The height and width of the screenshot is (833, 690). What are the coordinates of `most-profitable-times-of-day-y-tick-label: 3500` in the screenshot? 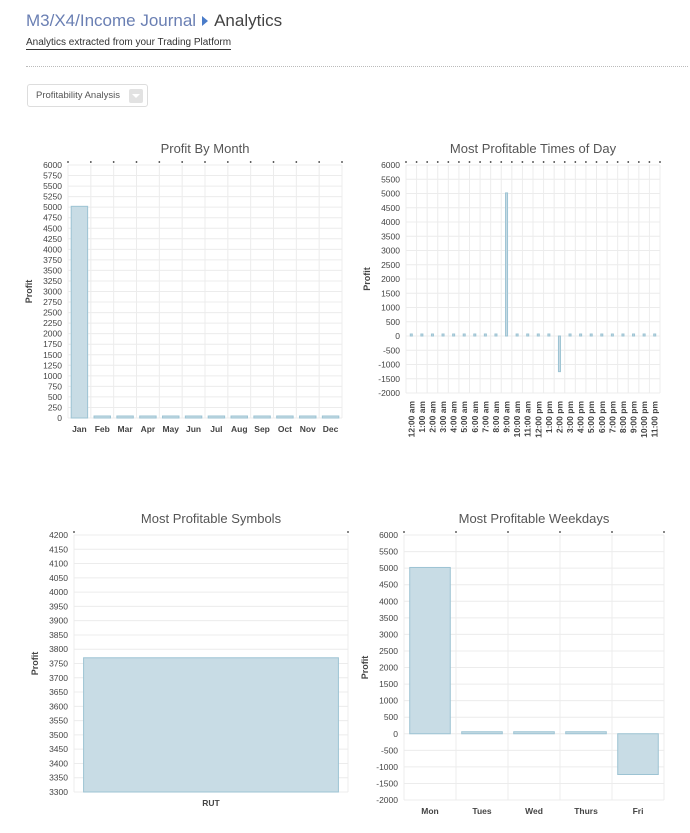 It's located at (390, 236).